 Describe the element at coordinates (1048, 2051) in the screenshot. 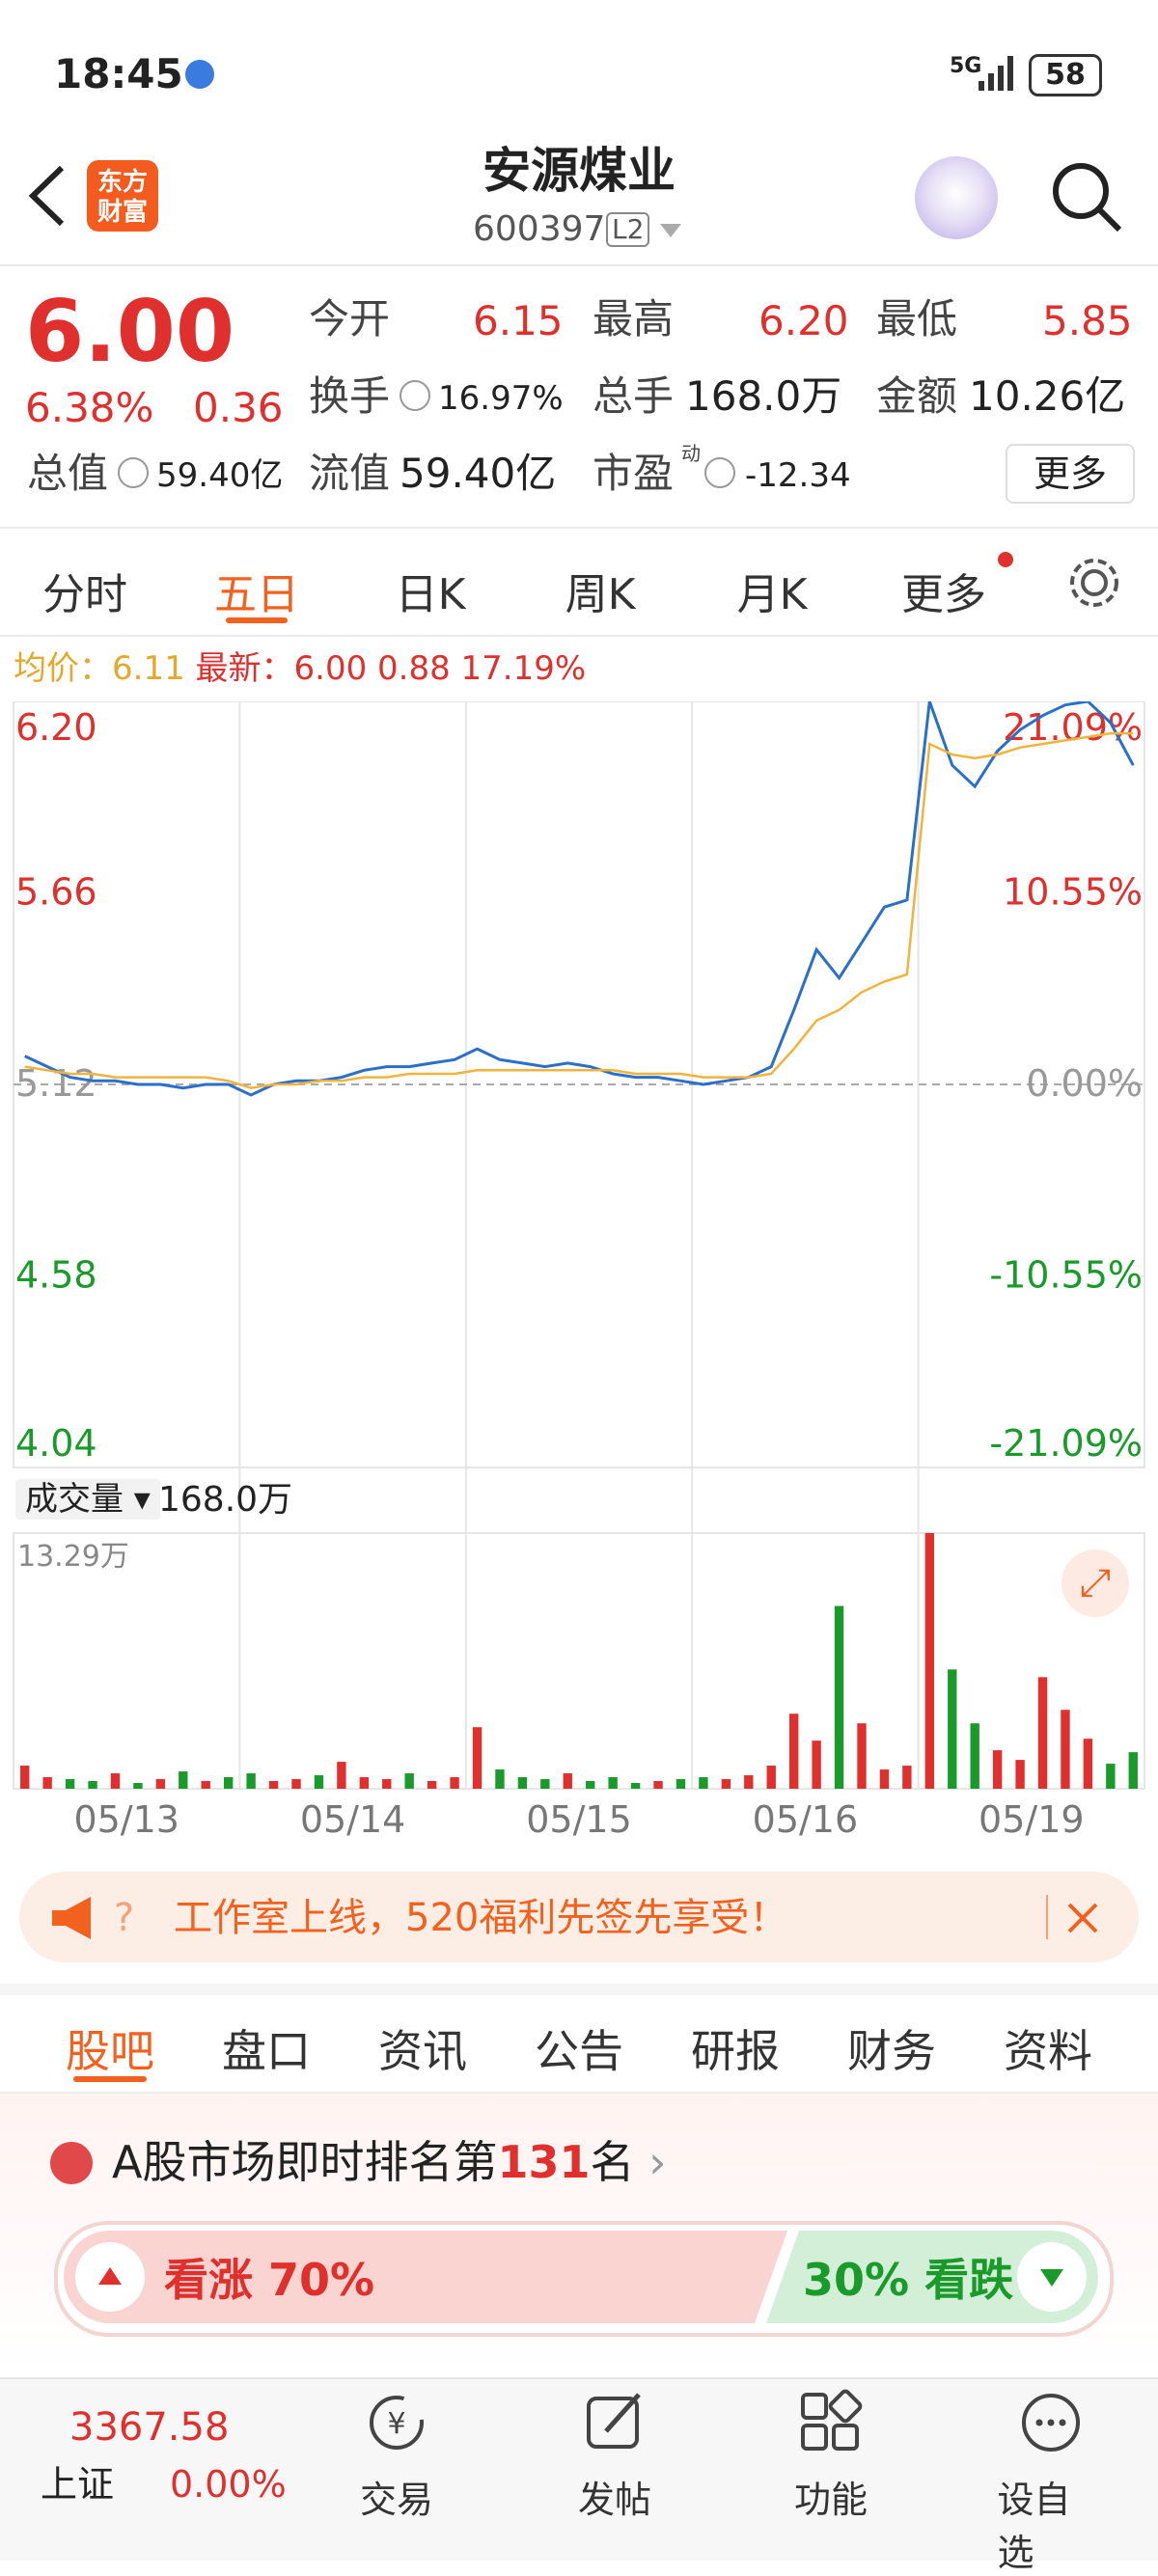

I see `tab: 资料` at that location.